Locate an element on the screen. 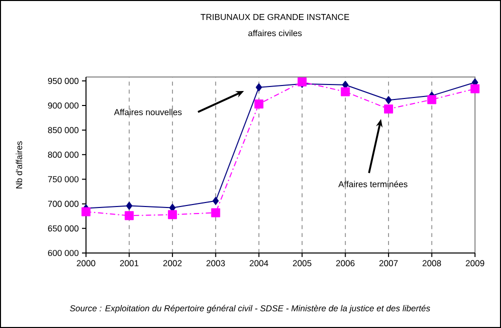  x-tick-label: 2009 is located at coordinates (475, 263).